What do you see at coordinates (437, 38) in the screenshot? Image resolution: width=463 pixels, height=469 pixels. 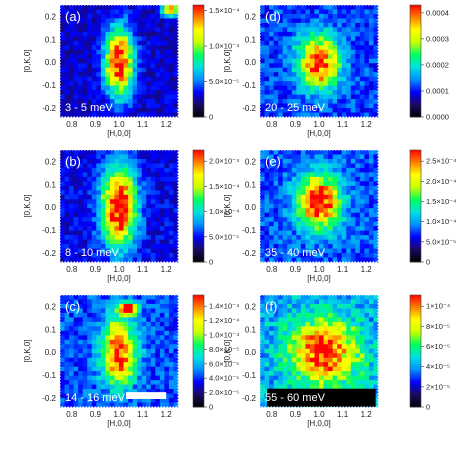 I see `colorbar-tick-label: 0.0003` at bounding box center [437, 38].